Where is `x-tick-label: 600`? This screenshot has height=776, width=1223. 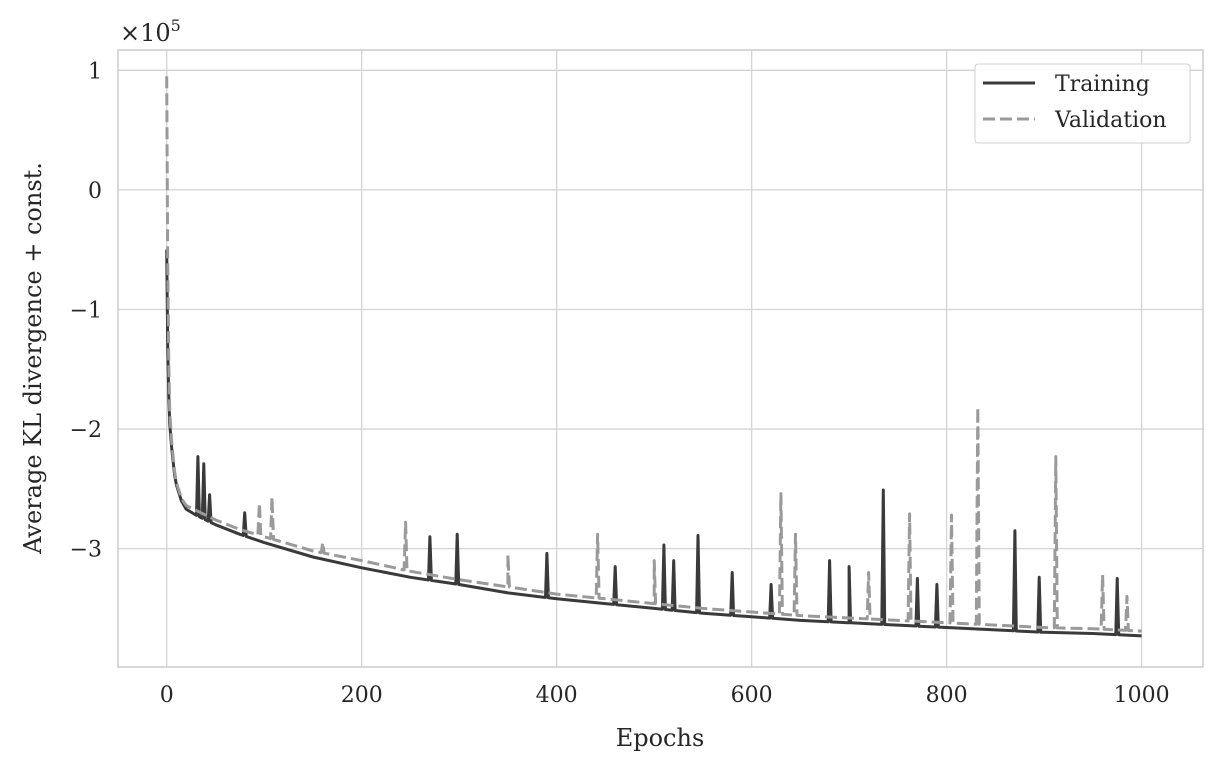 x-tick-label: 600 is located at coordinates (752, 695).